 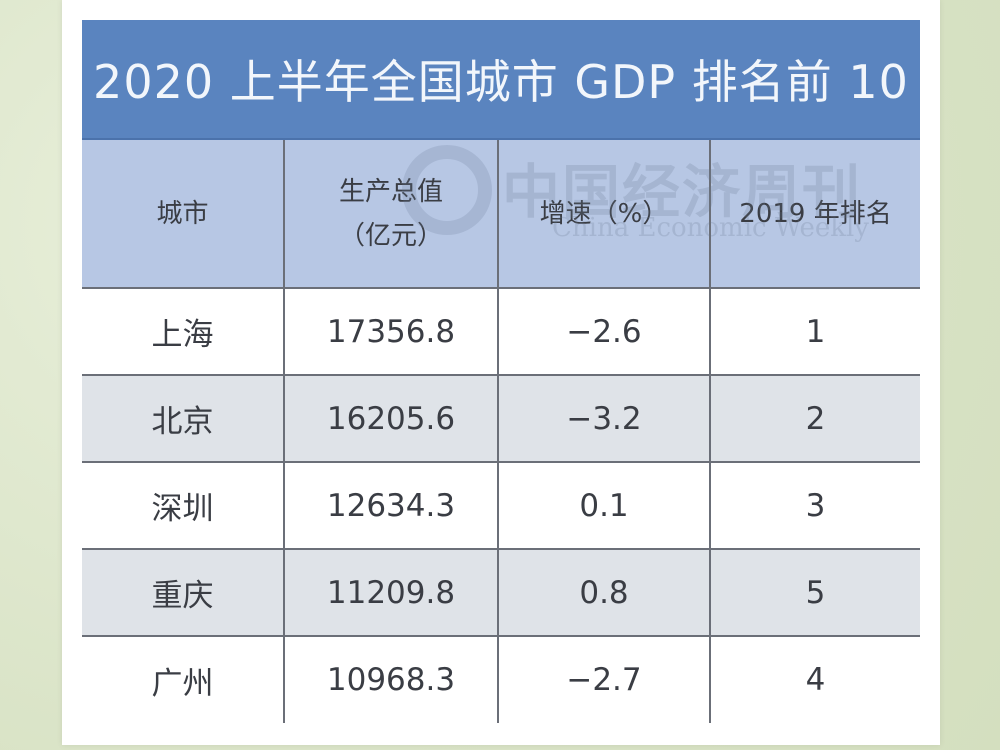 What do you see at coordinates (391, 592) in the screenshot?
I see `cell-gdp: 11209.8` at bounding box center [391, 592].